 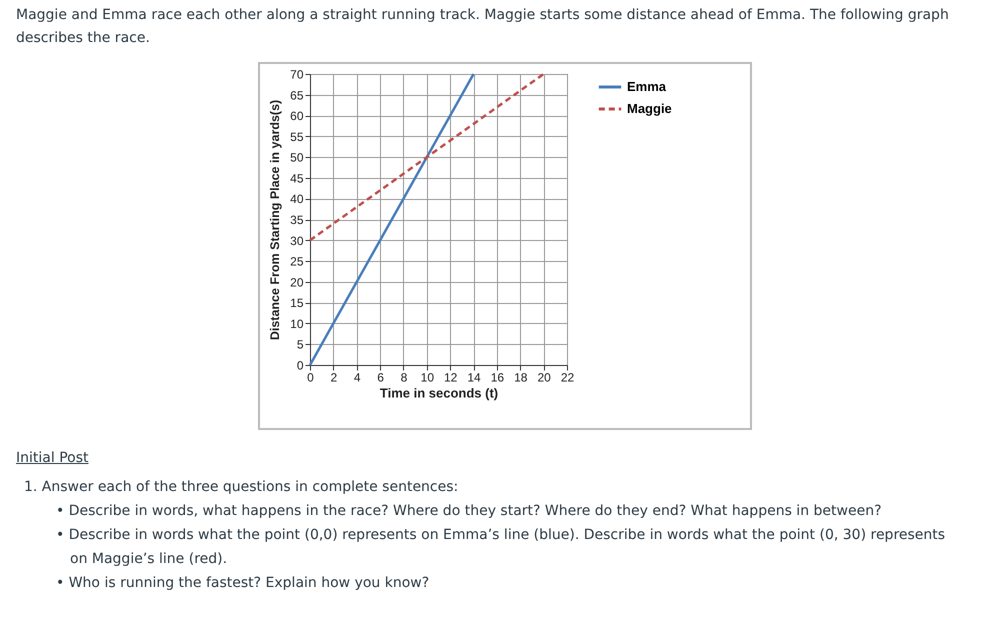 I want to click on text: • Describe in words what the point (0,0) represents on Emma’s line (blue). Describe in words what the point (0, 30) represents on Maggie’s line (red)., so click(x=501, y=547).